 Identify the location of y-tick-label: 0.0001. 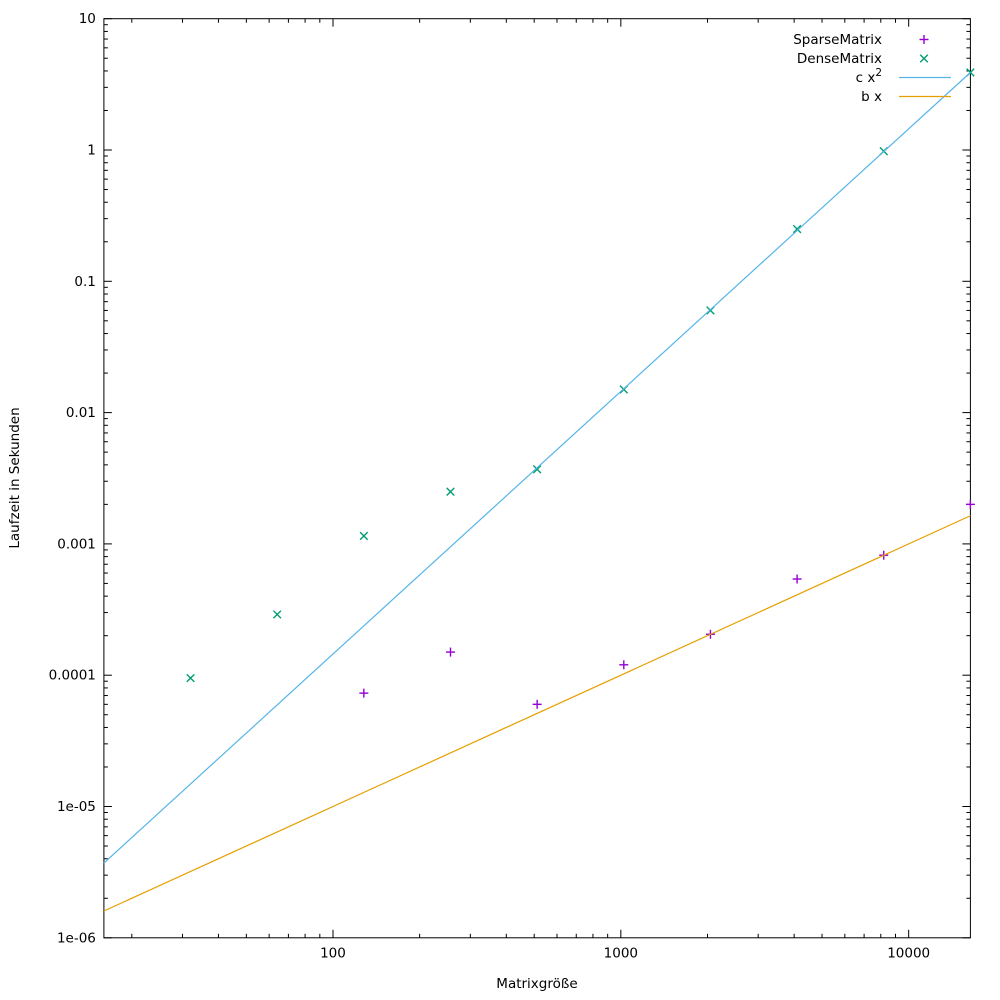
(72, 676).